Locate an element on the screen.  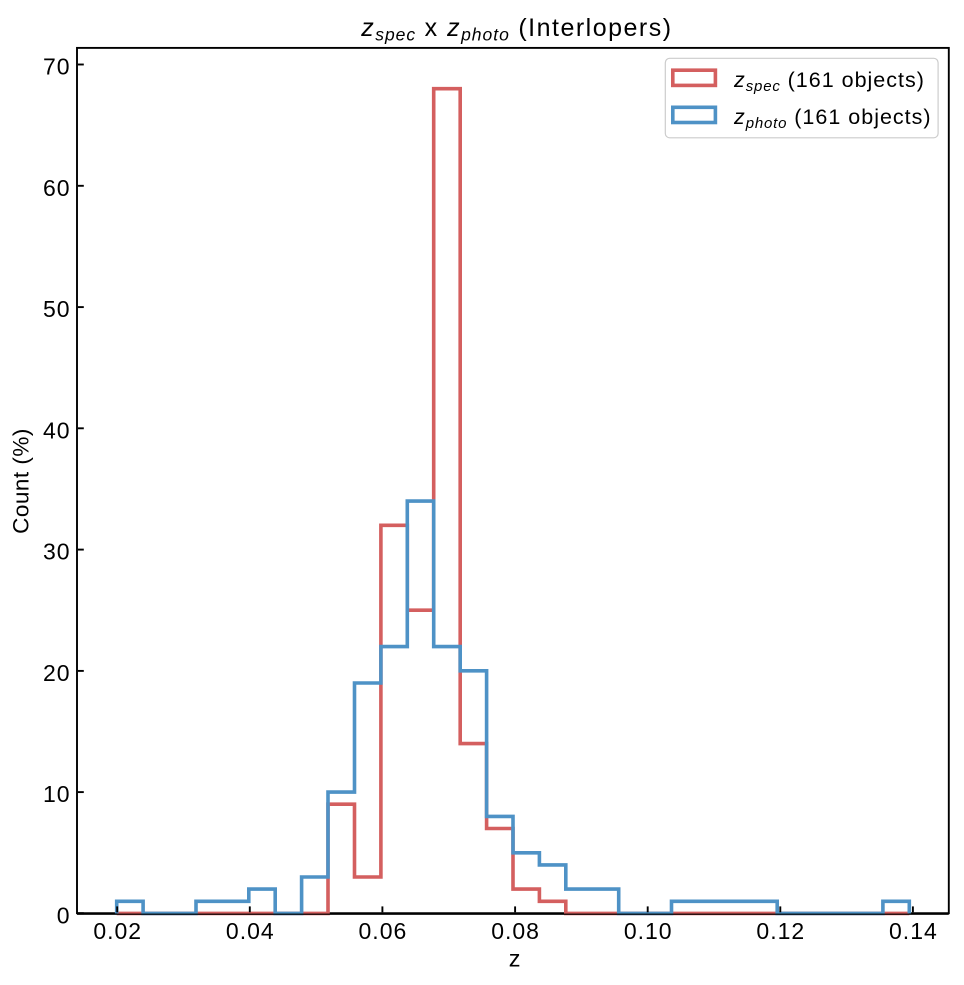
svg-text: 0.12 is located at coordinates (780, 931).